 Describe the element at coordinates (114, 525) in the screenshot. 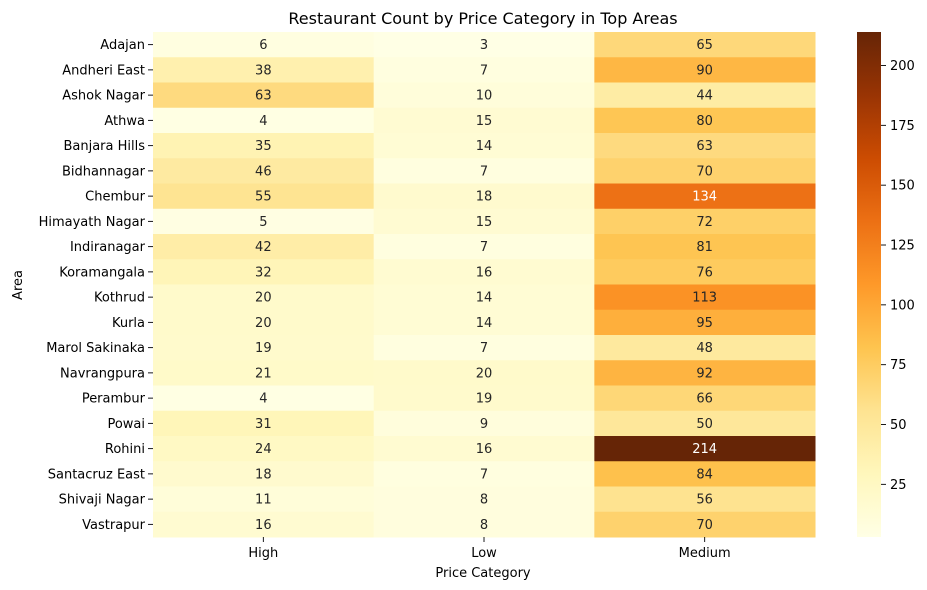

I see `y-tick-label: Vastrapur` at that location.